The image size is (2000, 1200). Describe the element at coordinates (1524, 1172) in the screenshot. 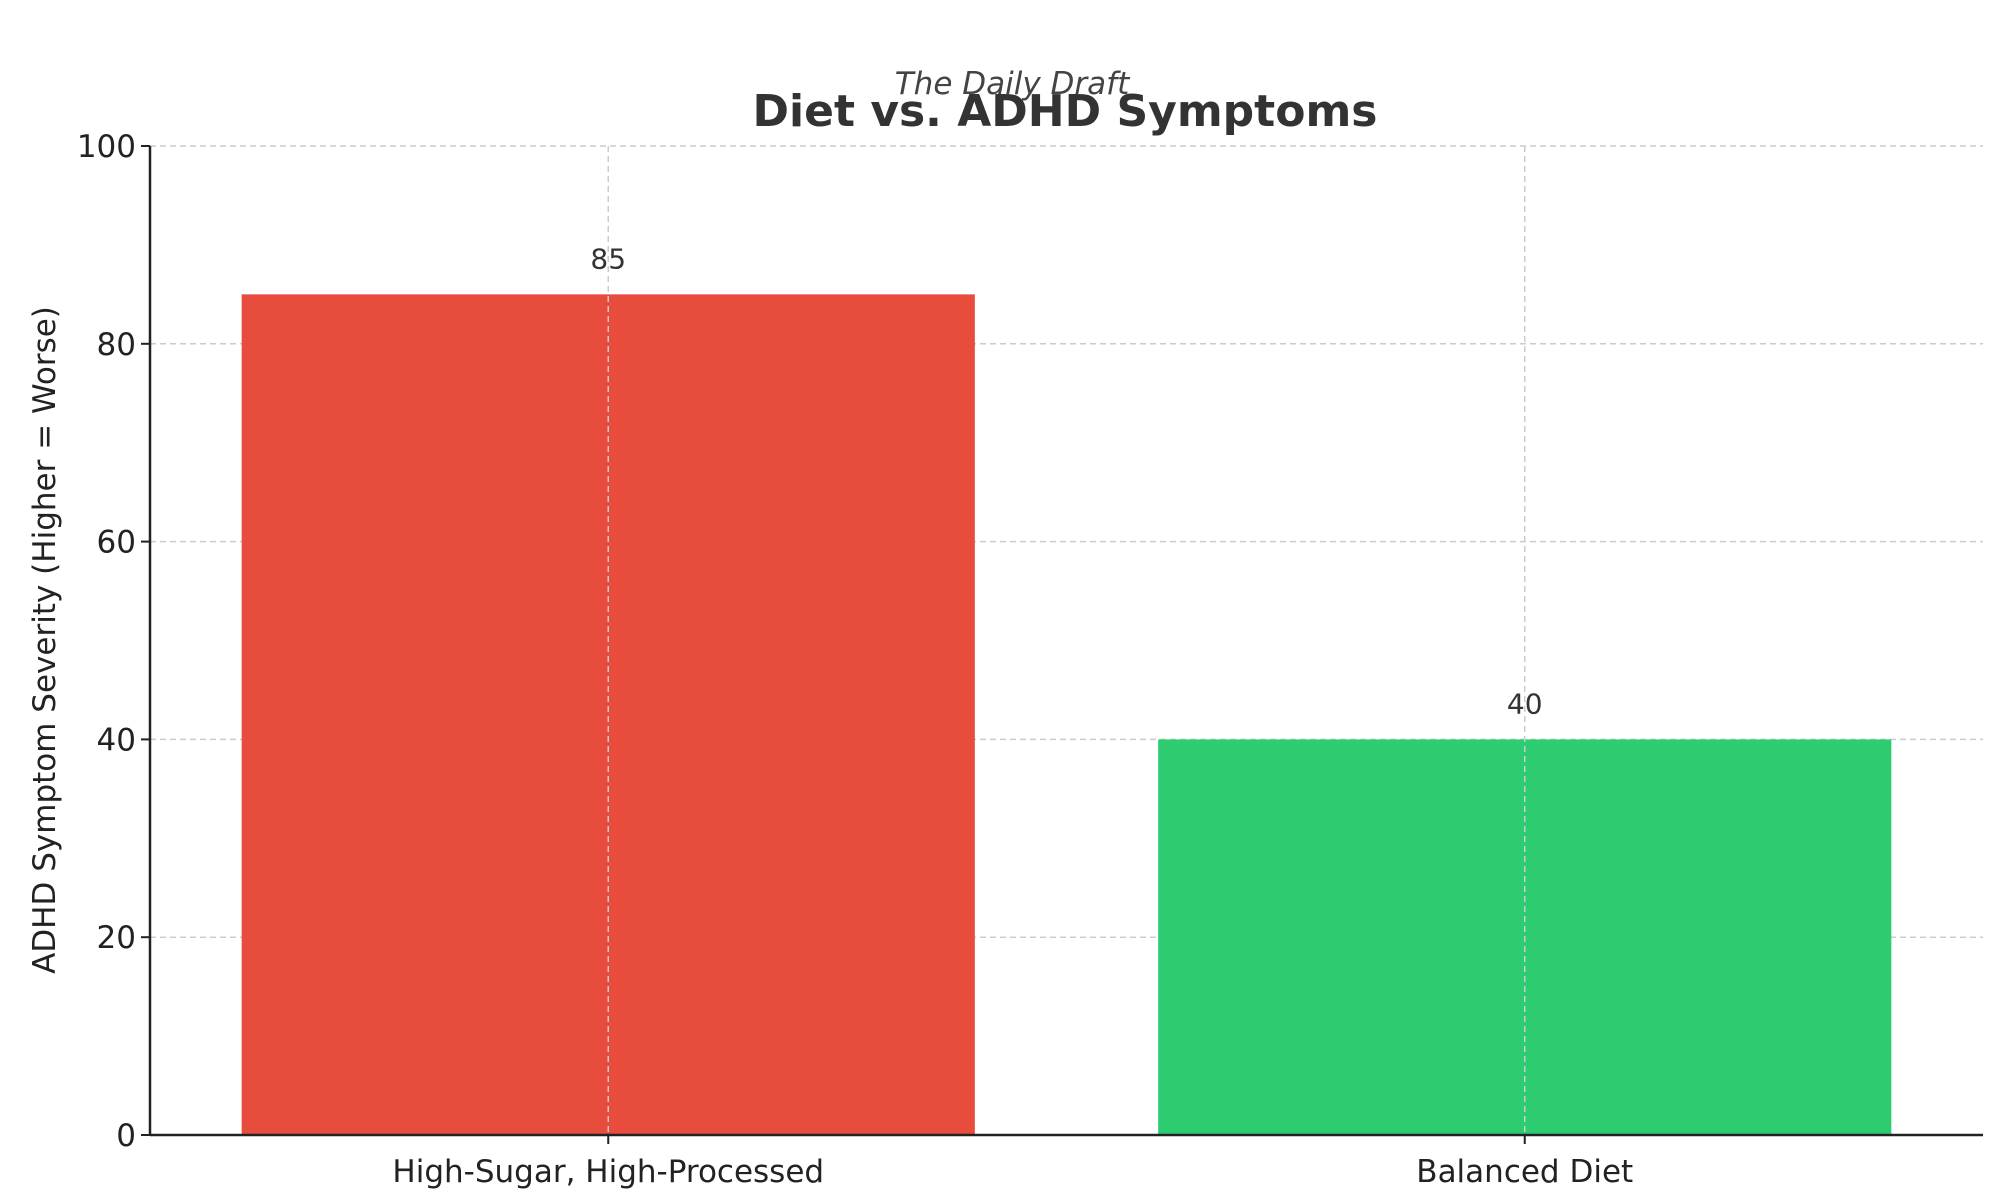

I see `x-tick-label: Balanced Diet` at that location.